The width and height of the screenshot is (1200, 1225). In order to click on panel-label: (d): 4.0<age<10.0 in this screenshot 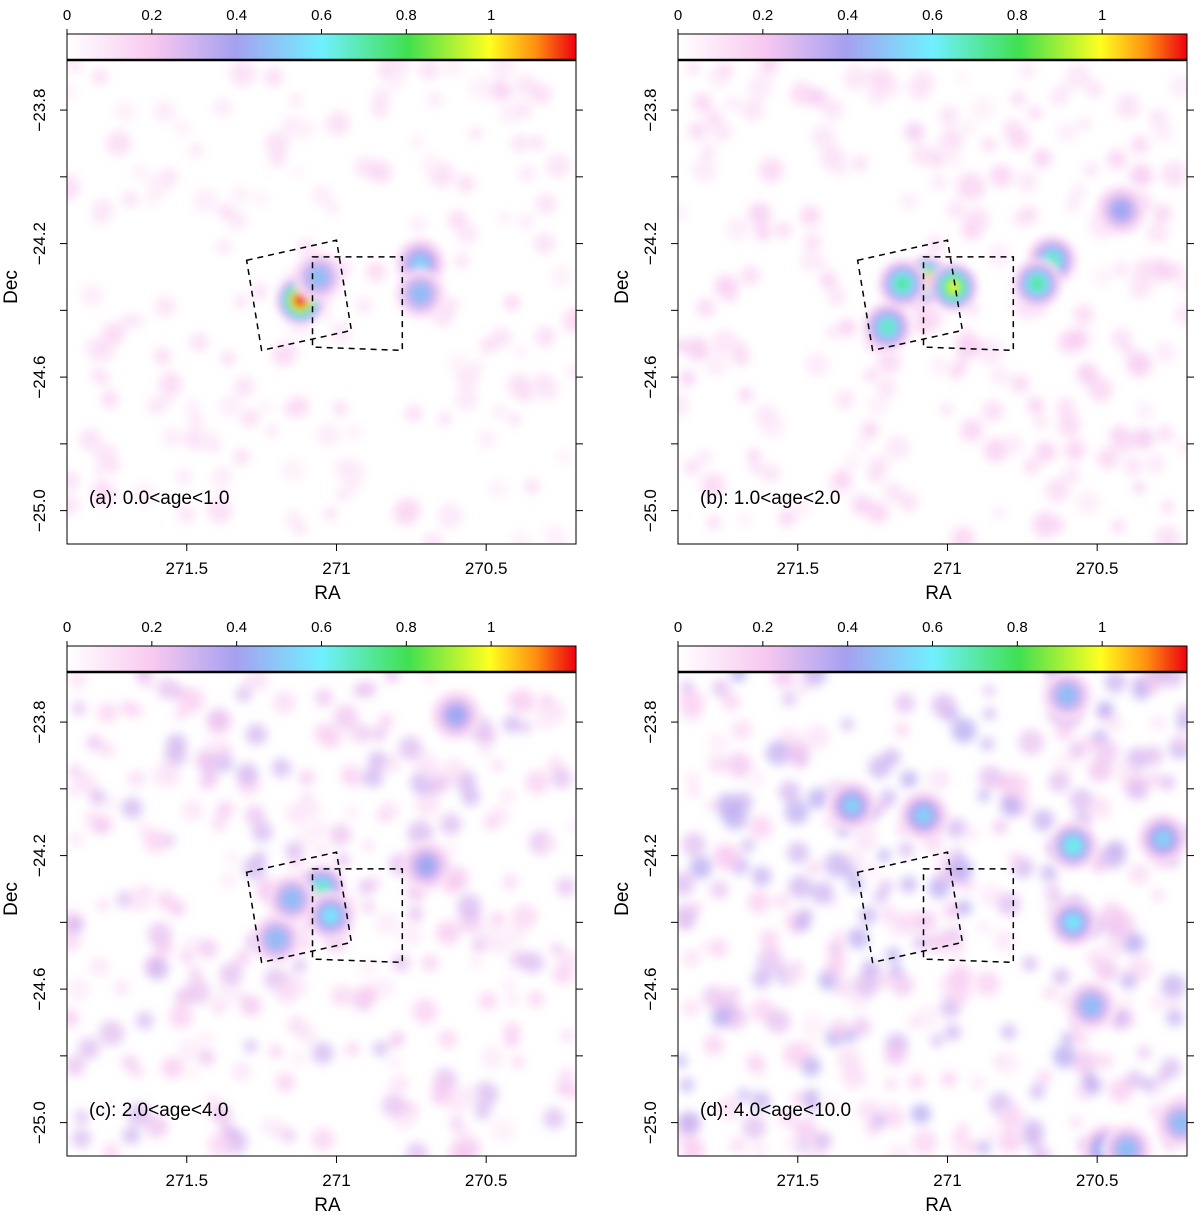, I will do `click(775, 1110)`.